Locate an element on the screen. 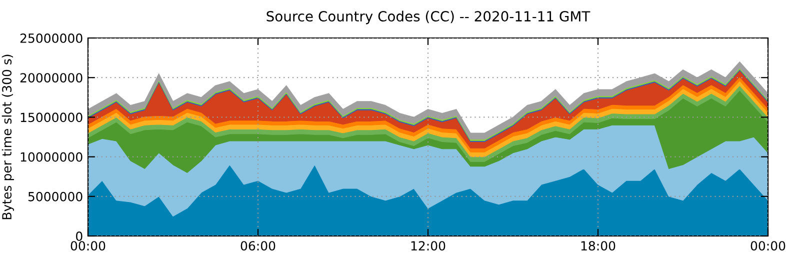  y-tick-label: 20000000 is located at coordinates (51, 78).